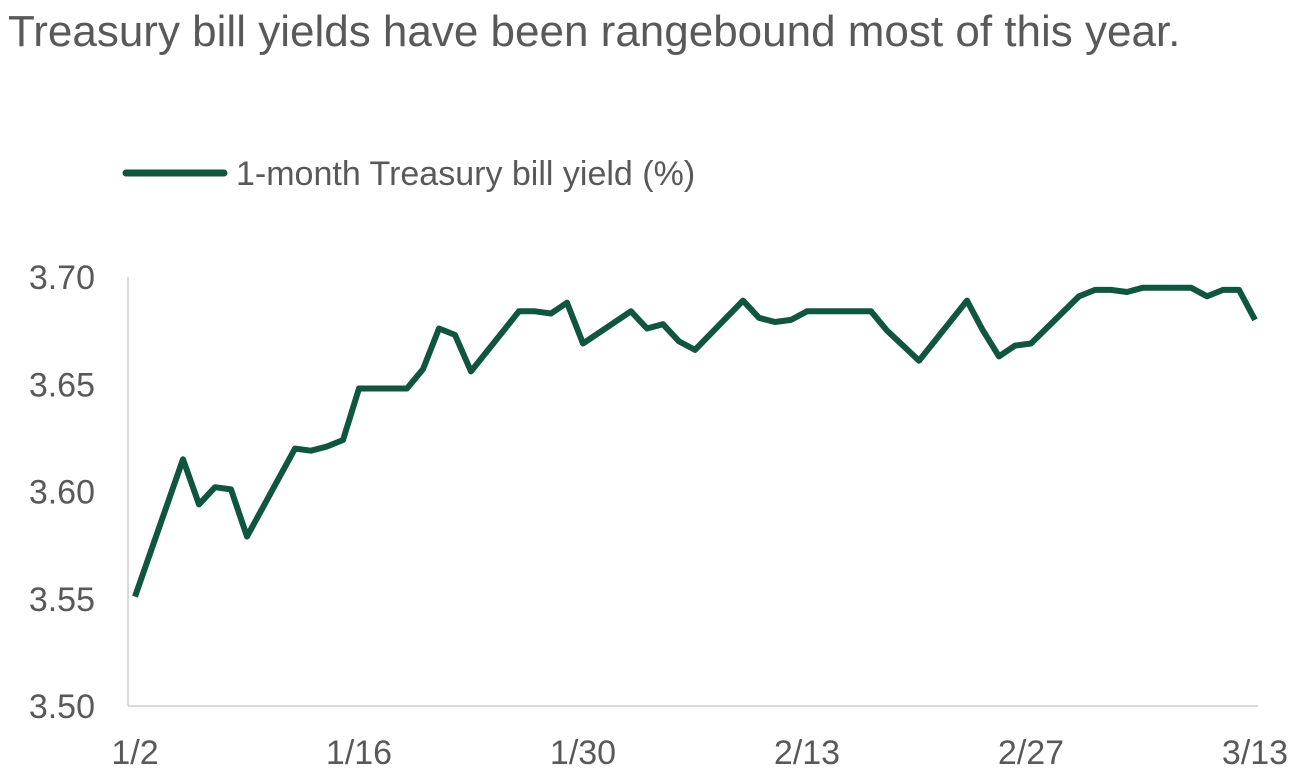  Describe the element at coordinates (134, 753) in the screenshot. I see `x-tick-label: 1/2` at that location.